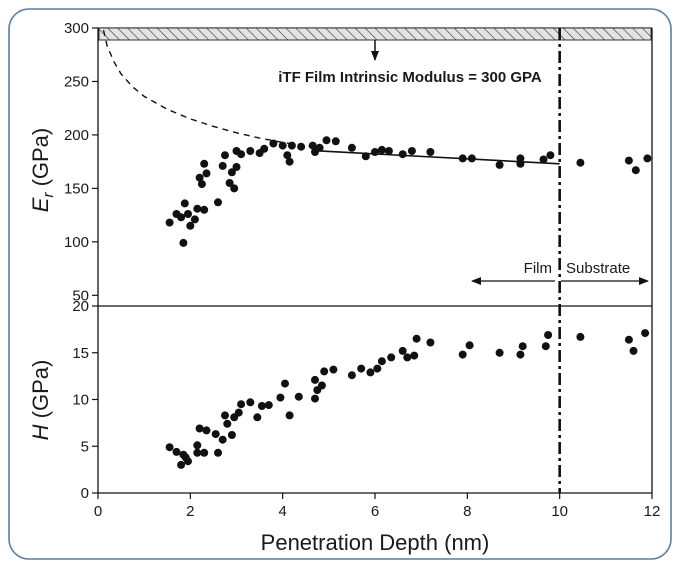  I want to click on bottom-panel-y-ticks: 0 5 10 15 20, so click(85, 400).